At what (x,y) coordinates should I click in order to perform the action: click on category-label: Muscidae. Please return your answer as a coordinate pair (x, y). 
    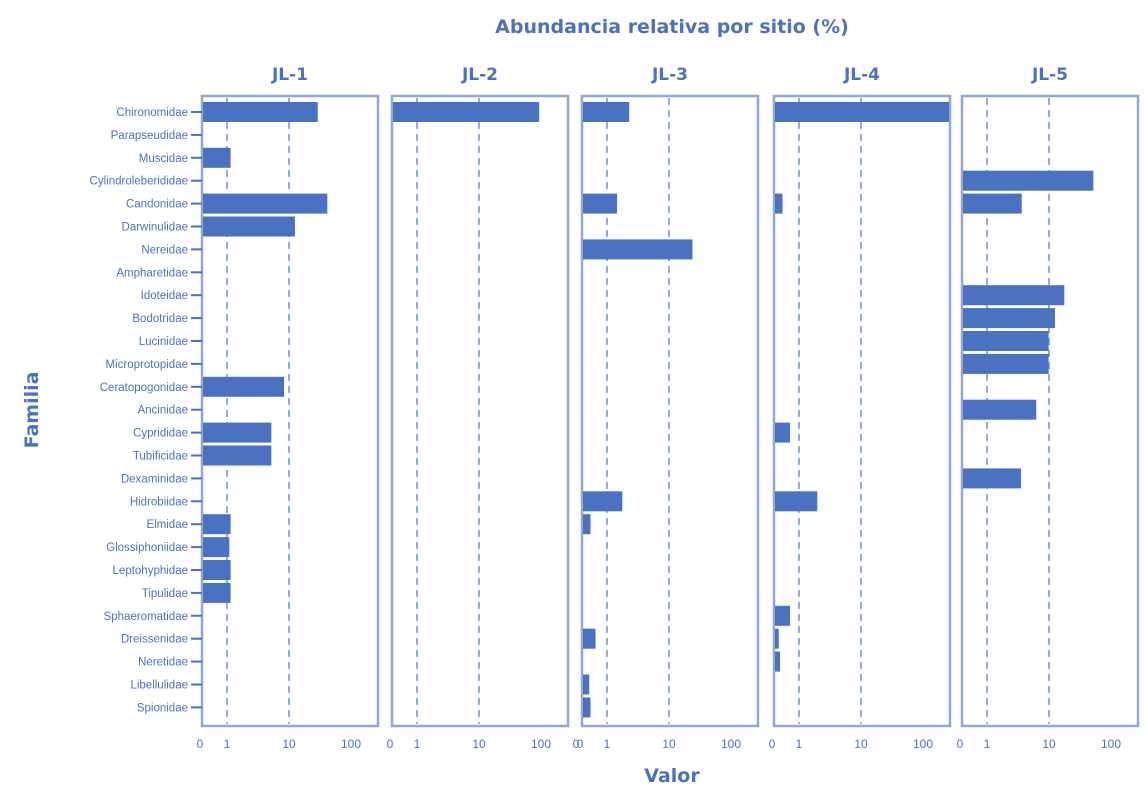
    Looking at the image, I should click on (163, 159).